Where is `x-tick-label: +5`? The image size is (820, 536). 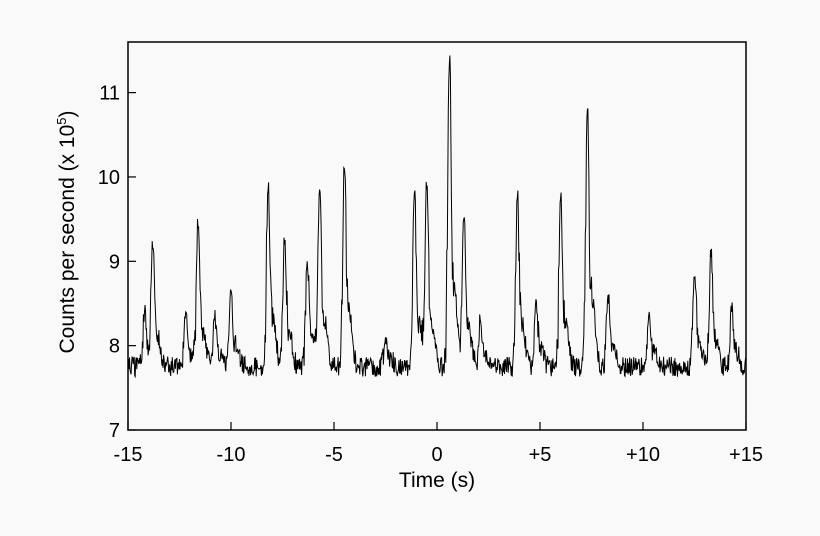
x-tick-label: +5 is located at coordinates (540, 455).